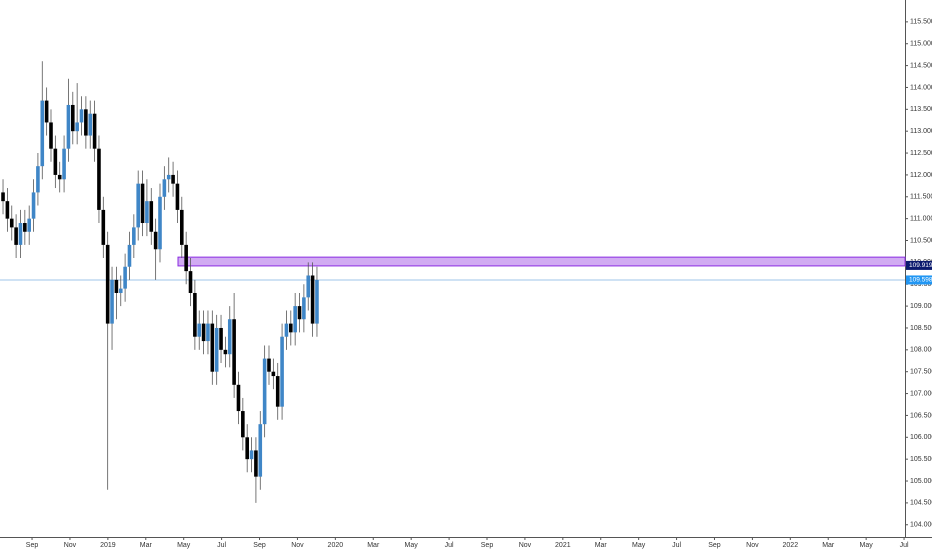 Image resolution: width=932 pixels, height=550 pixels. Describe the element at coordinates (541, 261) in the screenshot. I see `zone` at that location.